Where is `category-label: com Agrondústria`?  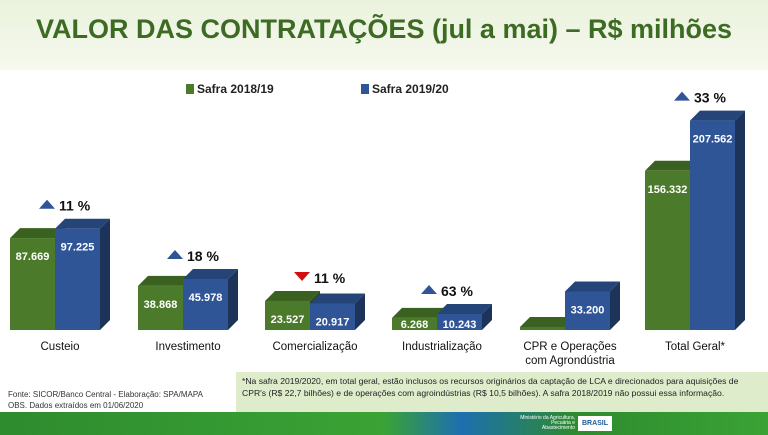 category-label: com Agrondústria is located at coordinates (570, 361).